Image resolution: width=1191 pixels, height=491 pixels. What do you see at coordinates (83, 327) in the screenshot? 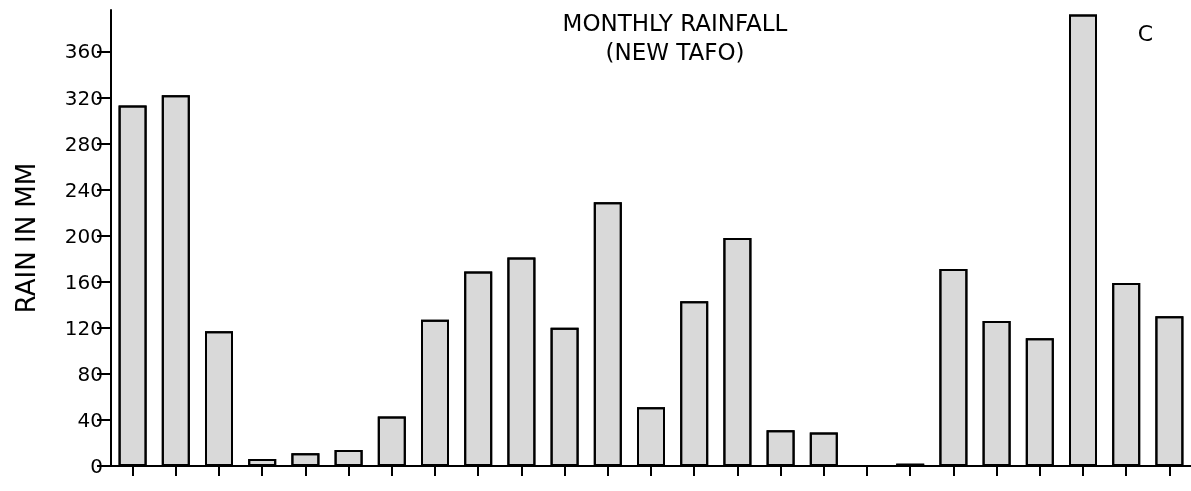
I see `y-tick-label: 120` at bounding box center [83, 327].